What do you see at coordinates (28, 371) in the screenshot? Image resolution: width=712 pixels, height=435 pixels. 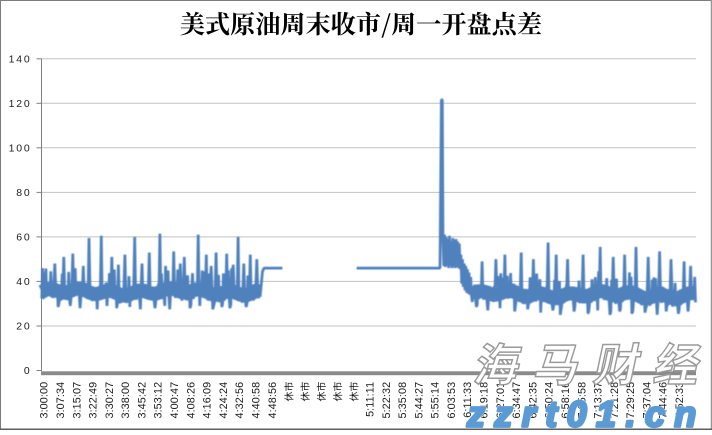 I see `svg-text: 0` at bounding box center [28, 371].